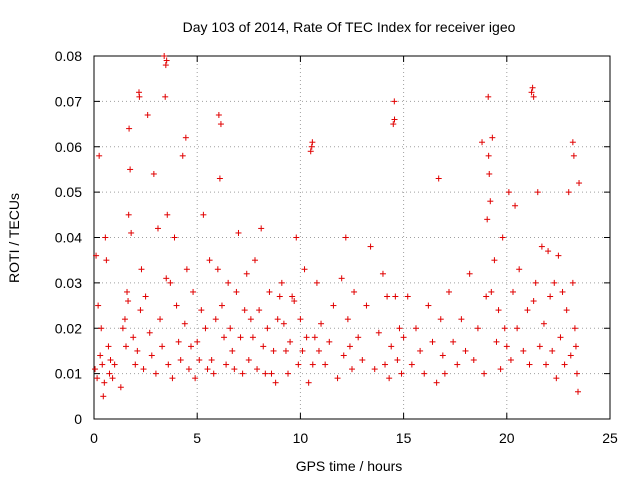 The height and width of the screenshot is (485, 640). Describe the element at coordinates (14, 238) in the screenshot. I see `y-axis-label: ROTI / TECUs` at that location.